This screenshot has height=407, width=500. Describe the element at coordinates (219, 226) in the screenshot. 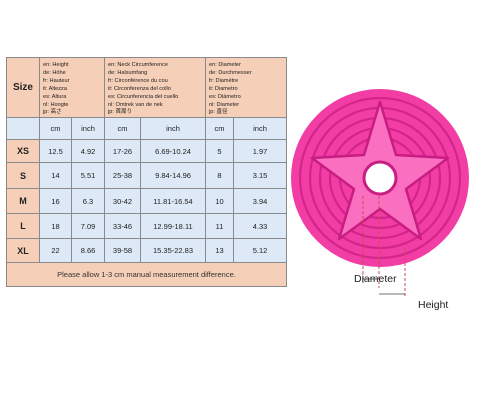

I see `table-cell: 11` at that location.